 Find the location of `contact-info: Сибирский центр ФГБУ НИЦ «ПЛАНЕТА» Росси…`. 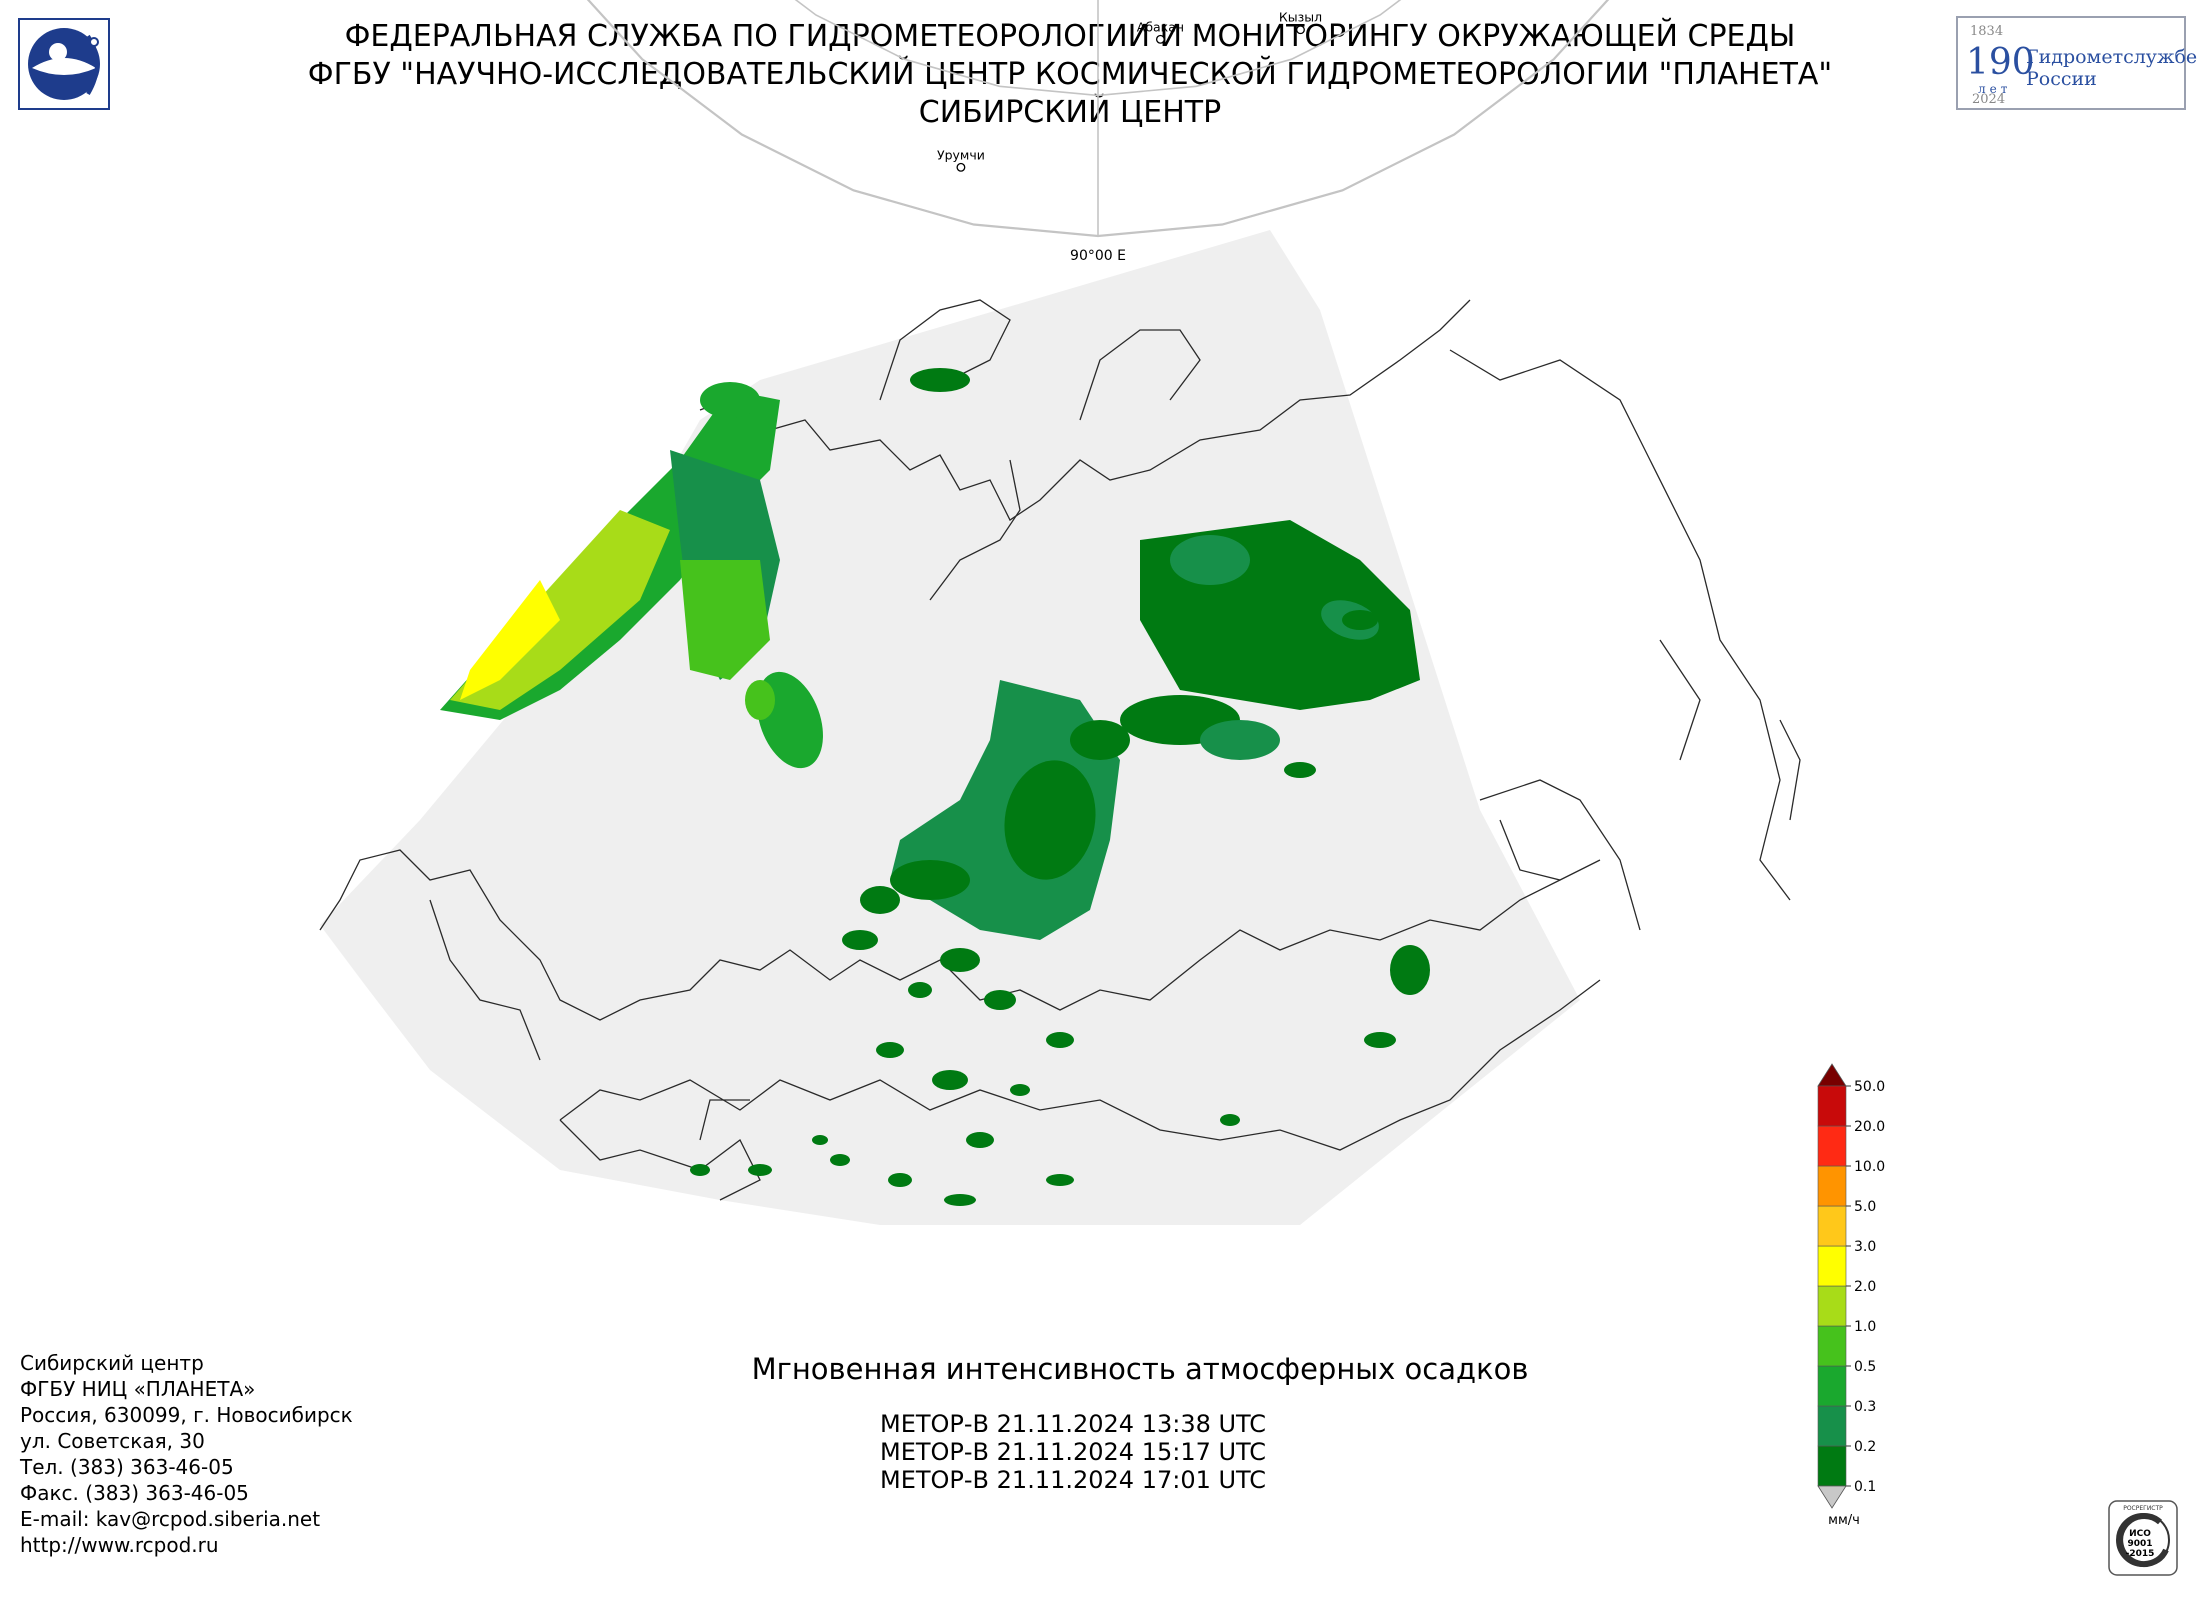

contact-info: Сибирский центр ФГБУ НИЦ «ПЛАНЕТА» Росси… is located at coordinates (186, 1454).